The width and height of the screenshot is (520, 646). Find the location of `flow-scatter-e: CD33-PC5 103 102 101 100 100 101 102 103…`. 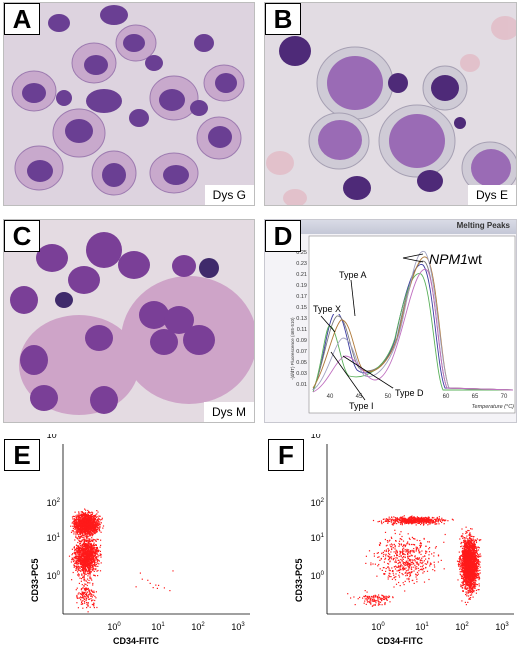

flow-scatter-e: CD33-PC5 103 102 101 100 100 101 102 103… is located at coordinates (140, 538).